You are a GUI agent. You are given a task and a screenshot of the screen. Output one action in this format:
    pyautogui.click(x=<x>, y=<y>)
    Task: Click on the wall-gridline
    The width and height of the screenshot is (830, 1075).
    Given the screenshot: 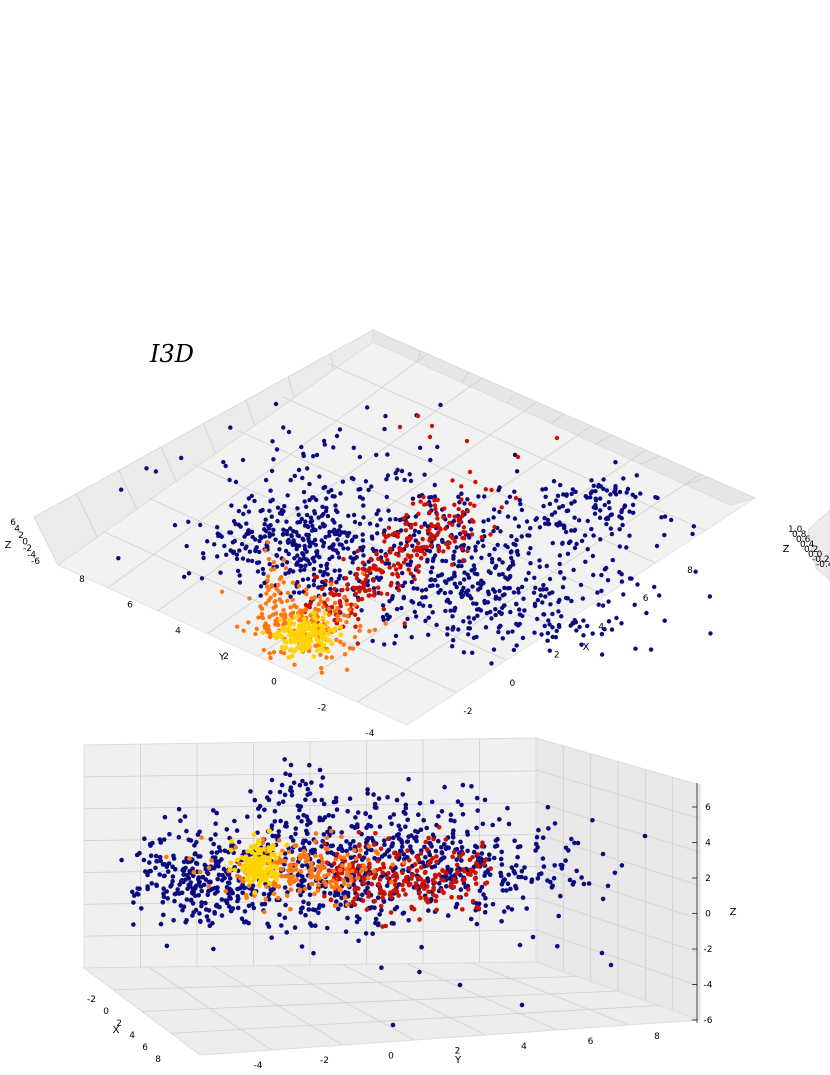 What is the action you would take?
    pyautogui.click(x=696, y=481)
    